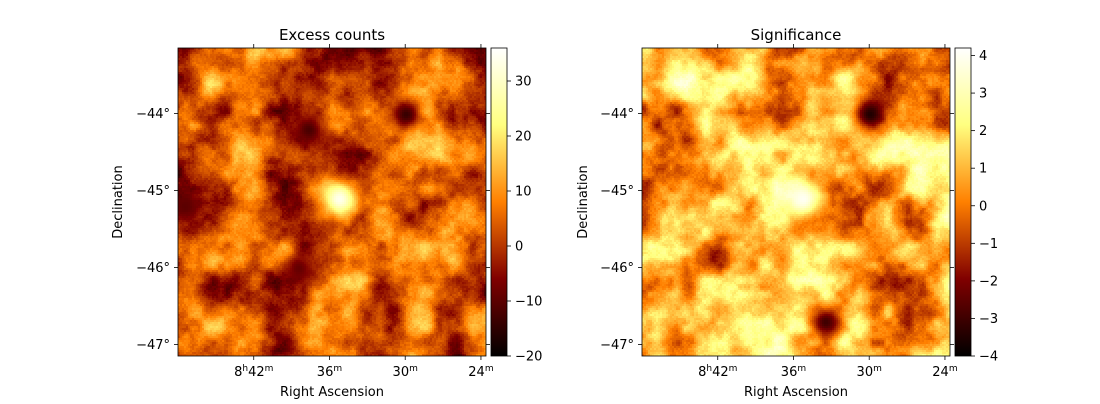 The width and height of the screenshot is (1100, 404). What do you see at coordinates (983, 131) in the screenshot?
I see `panel-1-colorbar-tick-label-2: 2` at bounding box center [983, 131].